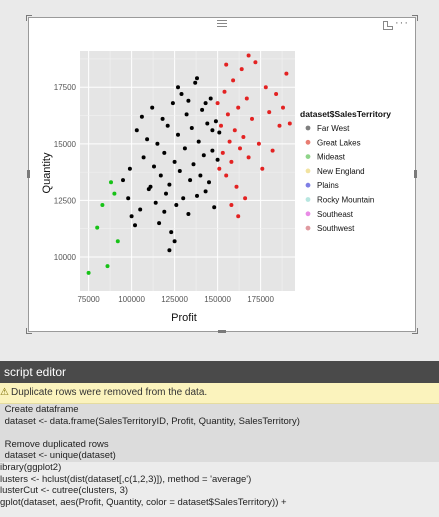  What do you see at coordinates (26, 18) in the screenshot?
I see `resize-handle-top-left-v` at bounding box center [26, 18].